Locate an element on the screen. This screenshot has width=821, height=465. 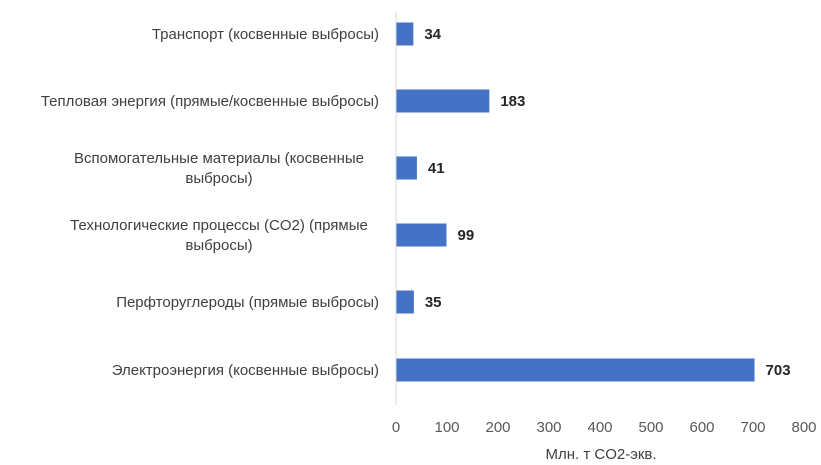
bar-value-label: 35 is located at coordinates (433, 302).